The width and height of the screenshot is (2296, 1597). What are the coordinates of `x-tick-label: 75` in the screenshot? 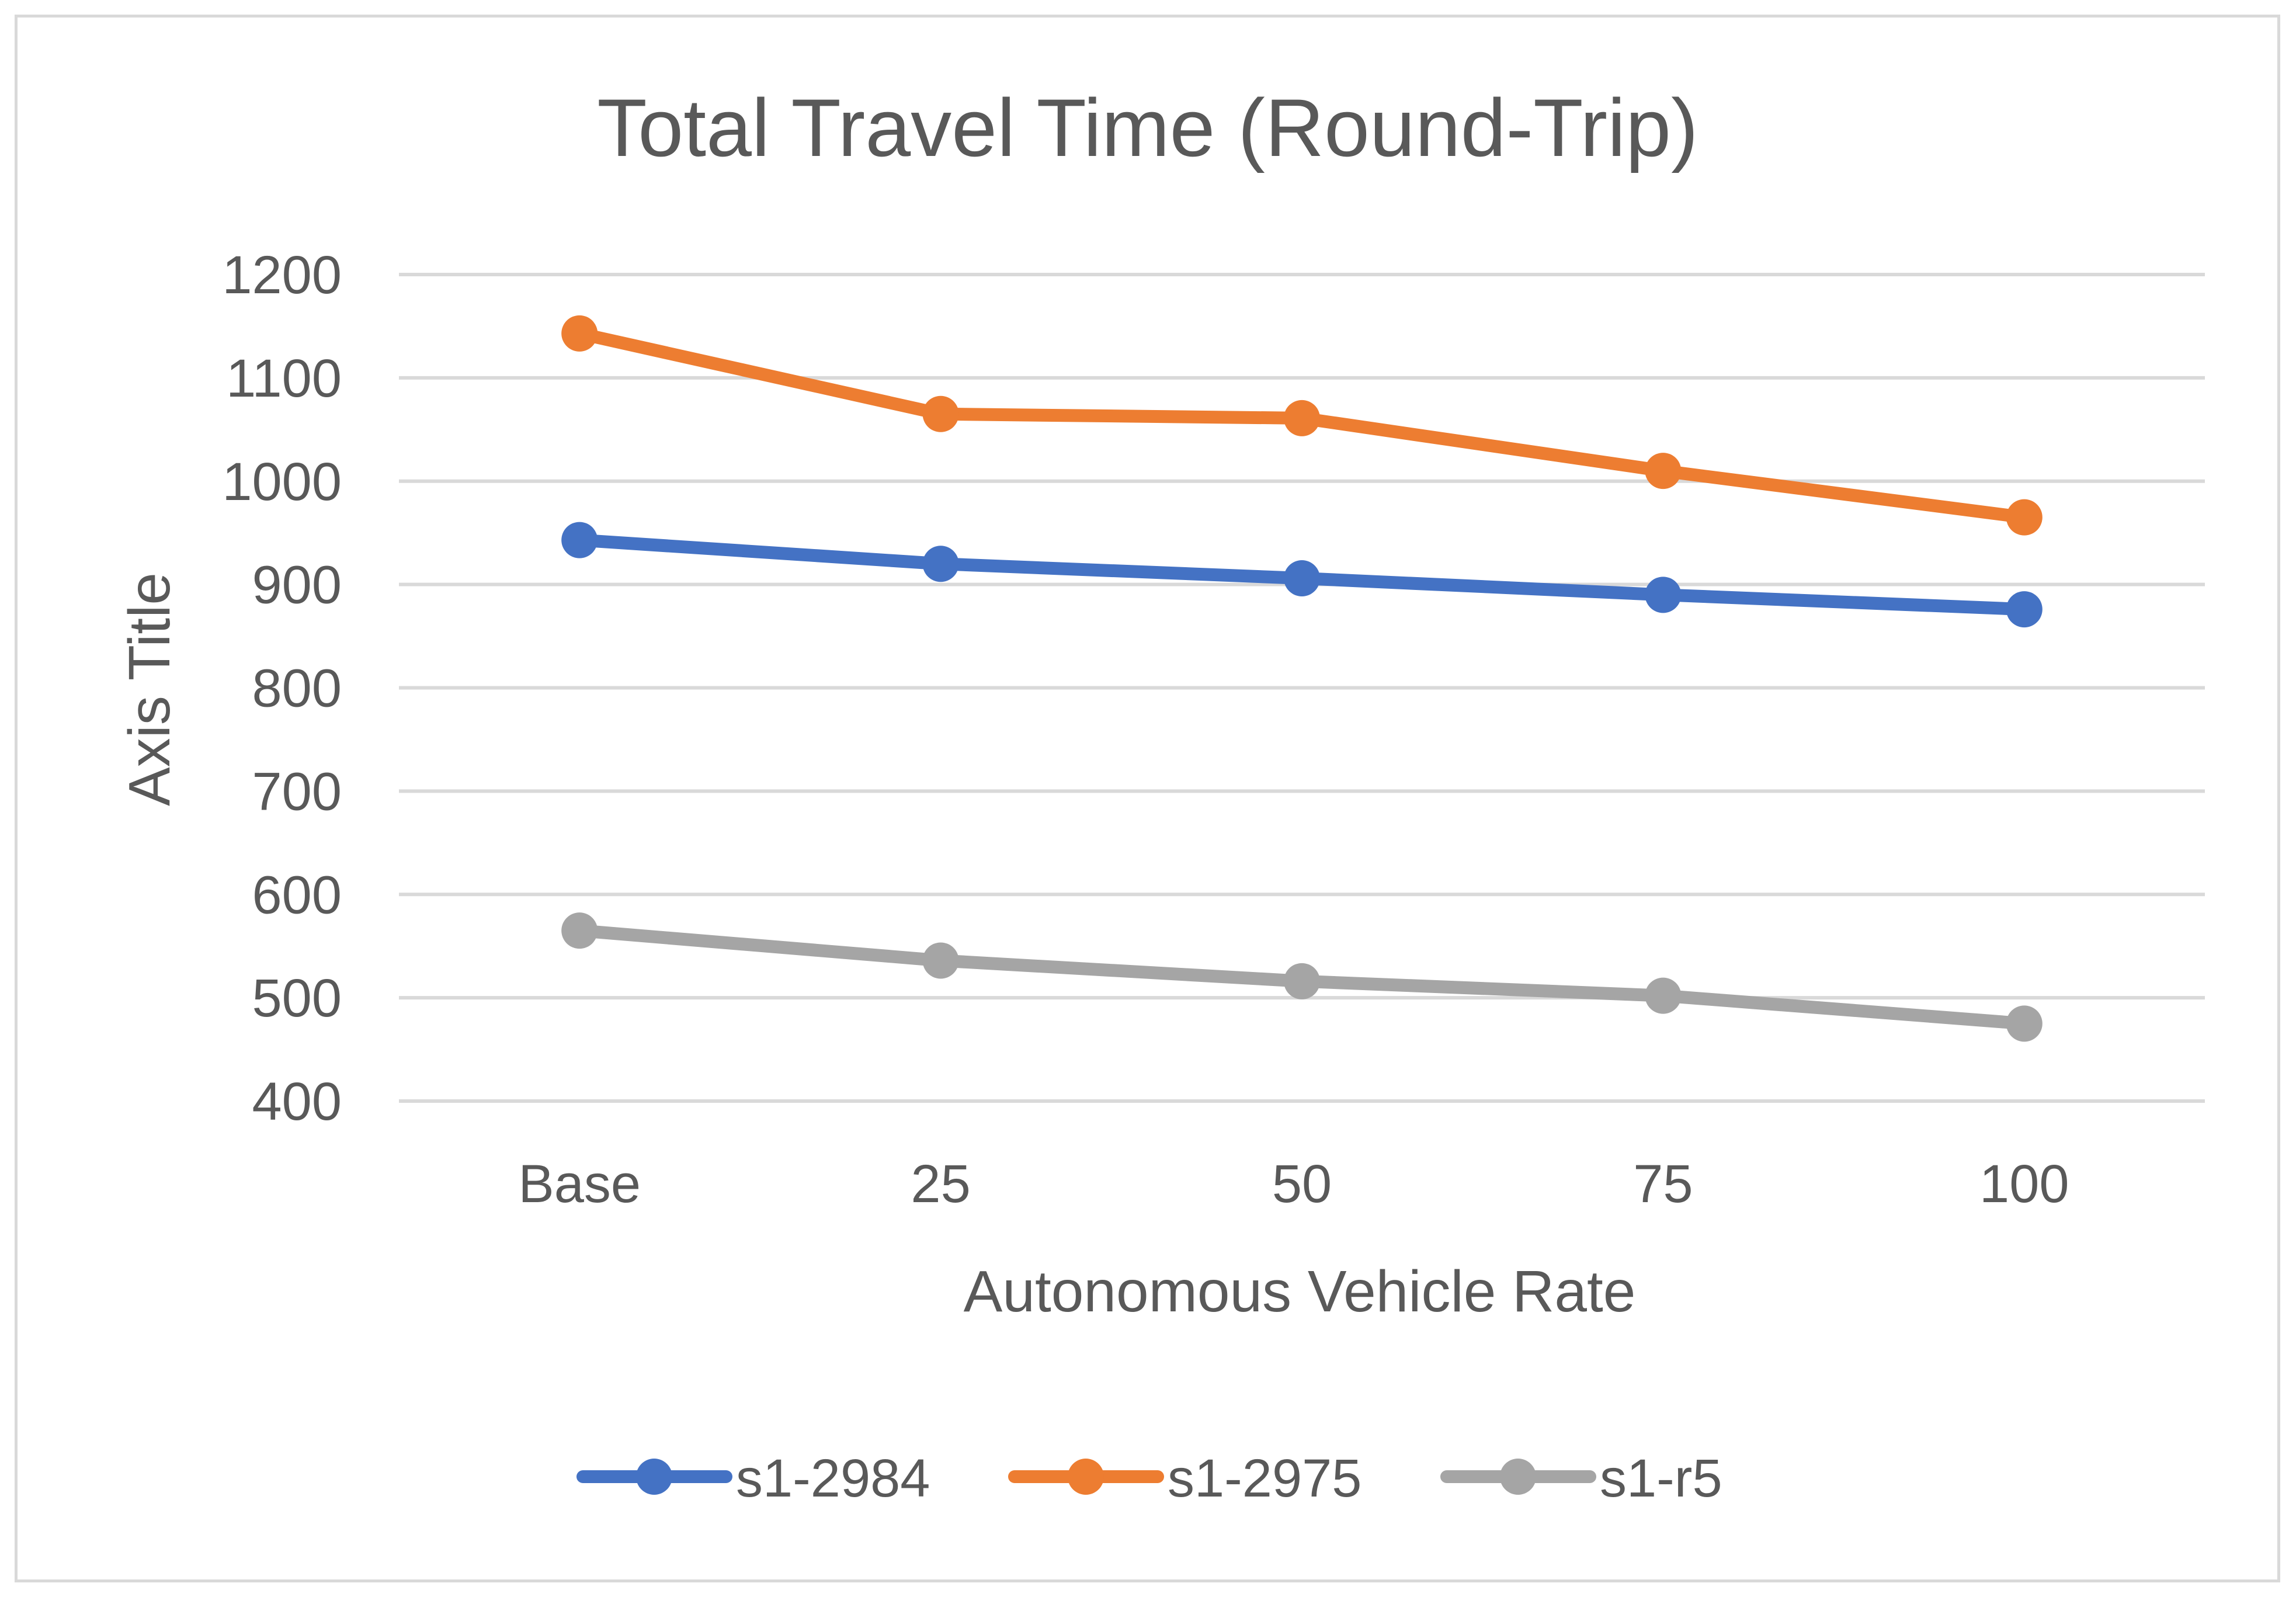 It's located at (1663, 1184).